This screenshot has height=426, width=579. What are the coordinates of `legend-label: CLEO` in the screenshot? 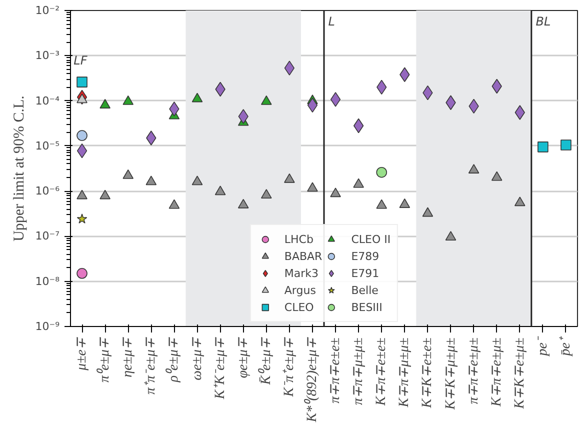 It's located at (299, 307).